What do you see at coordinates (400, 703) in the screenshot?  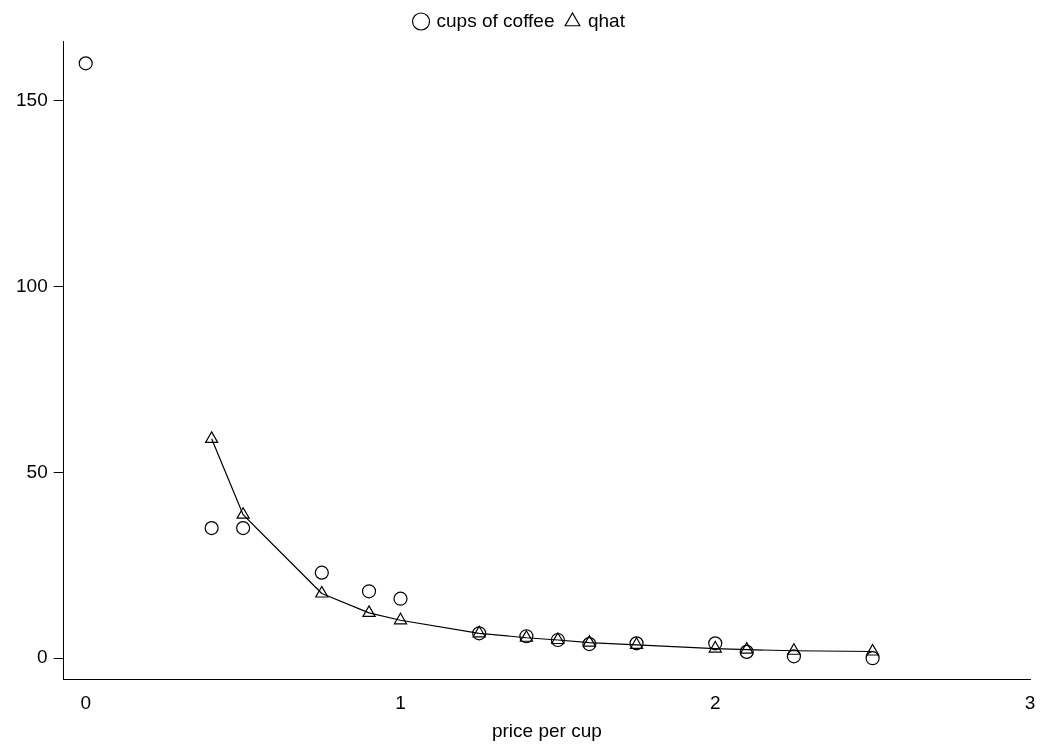 I see `x-tick-label: 1` at bounding box center [400, 703].